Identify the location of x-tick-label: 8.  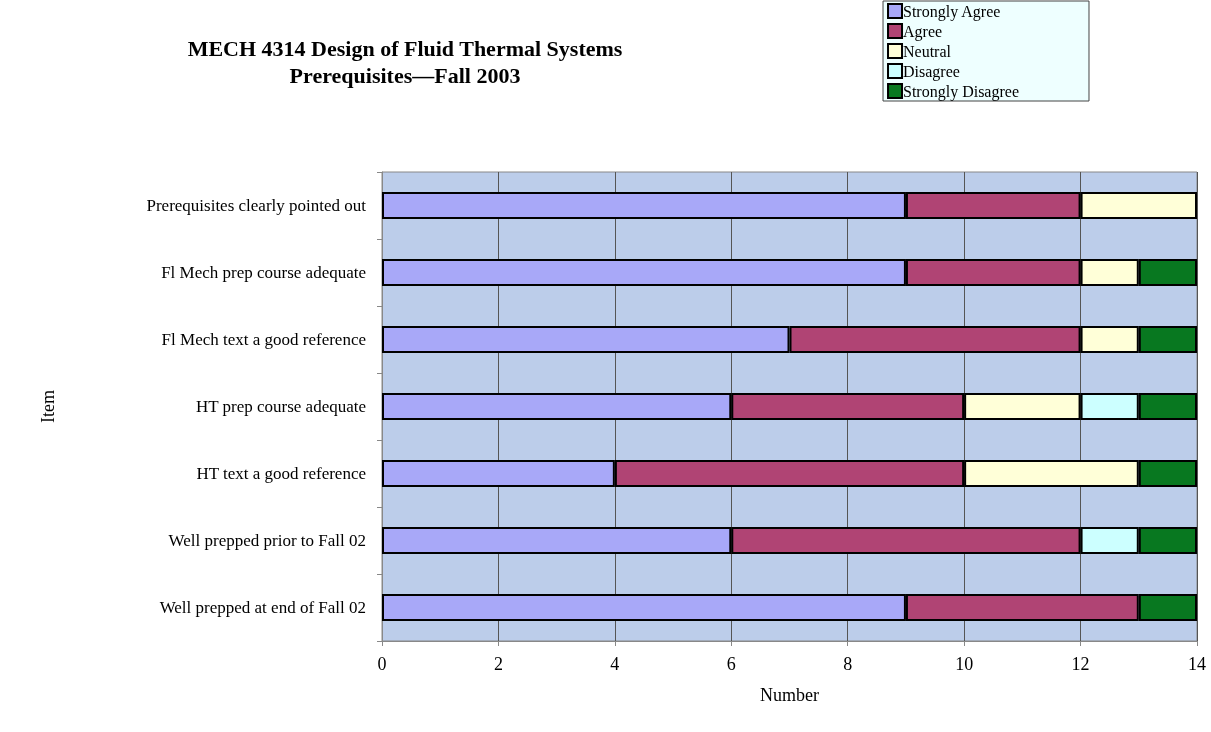
(848, 664).